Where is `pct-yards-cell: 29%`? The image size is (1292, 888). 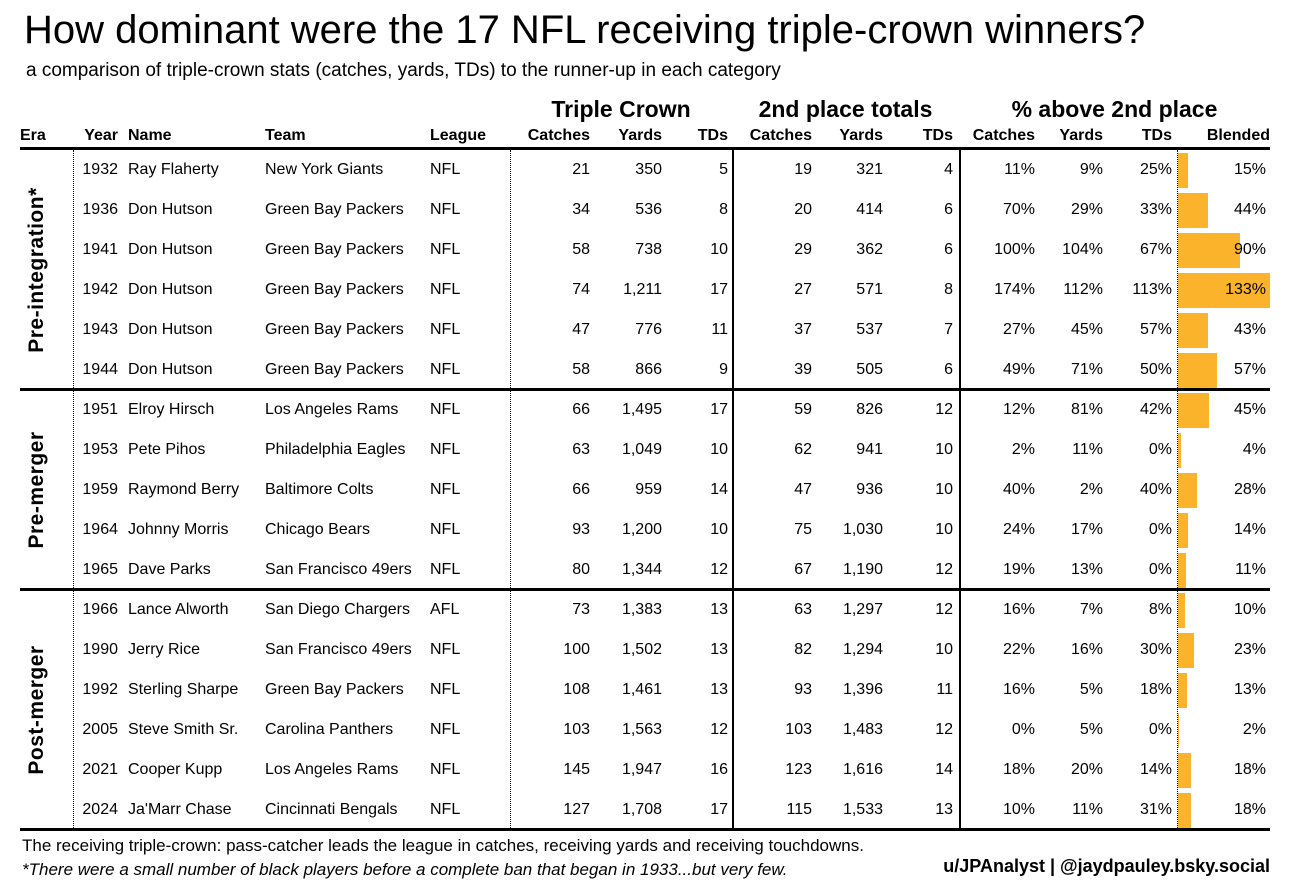 pct-yards-cell: 29% is located at coordinates (1086, 209).